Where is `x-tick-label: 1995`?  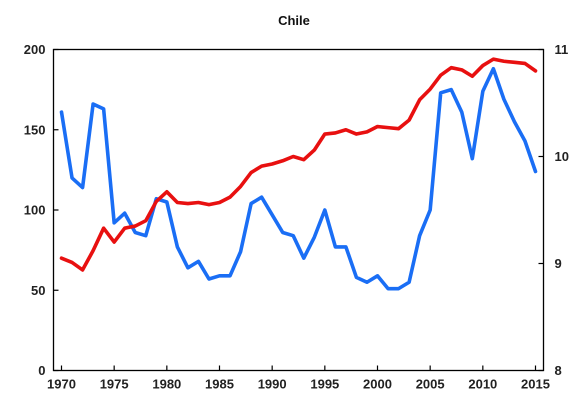
x-tick-label: 1995 is located at coordinates (324, 384).